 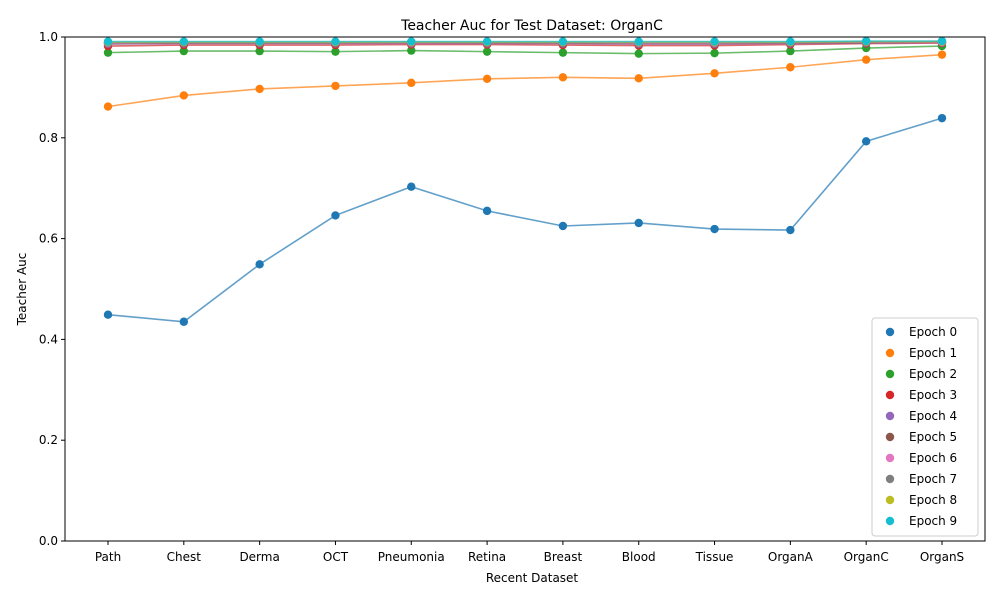 What do you see at coordinates (933, 479) in the screenshot?
I see `legend-label: Epoch 7` at bounding box center [933, 479].